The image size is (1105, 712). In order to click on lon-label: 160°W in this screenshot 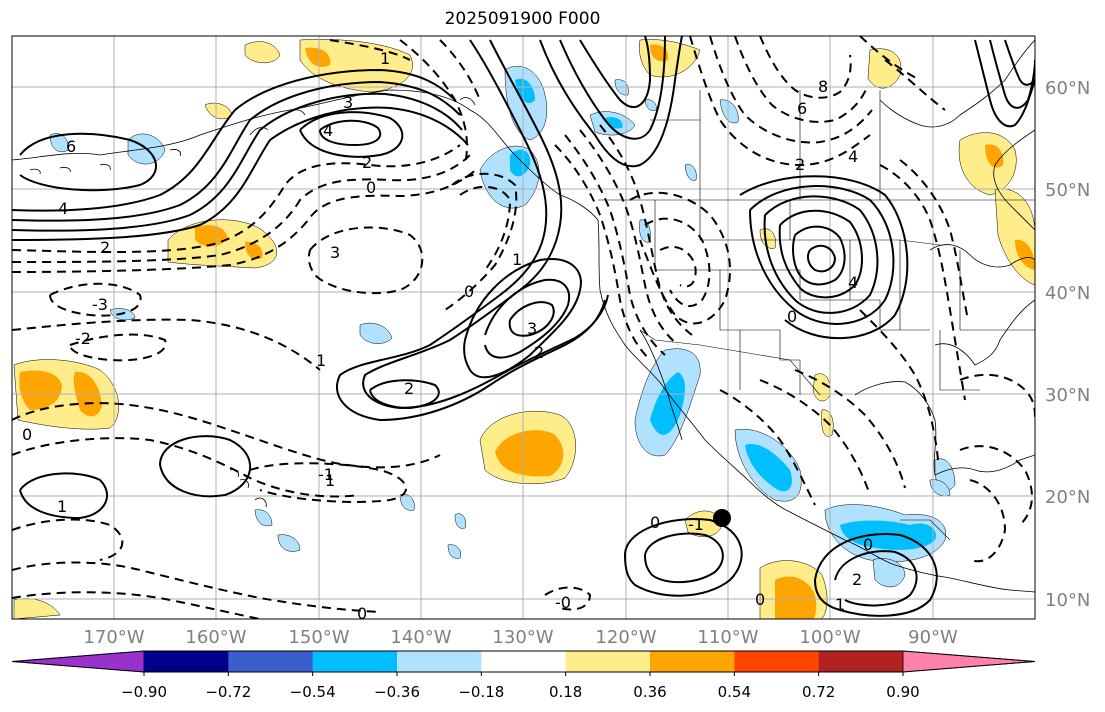, I will do `click(215, 637)`.